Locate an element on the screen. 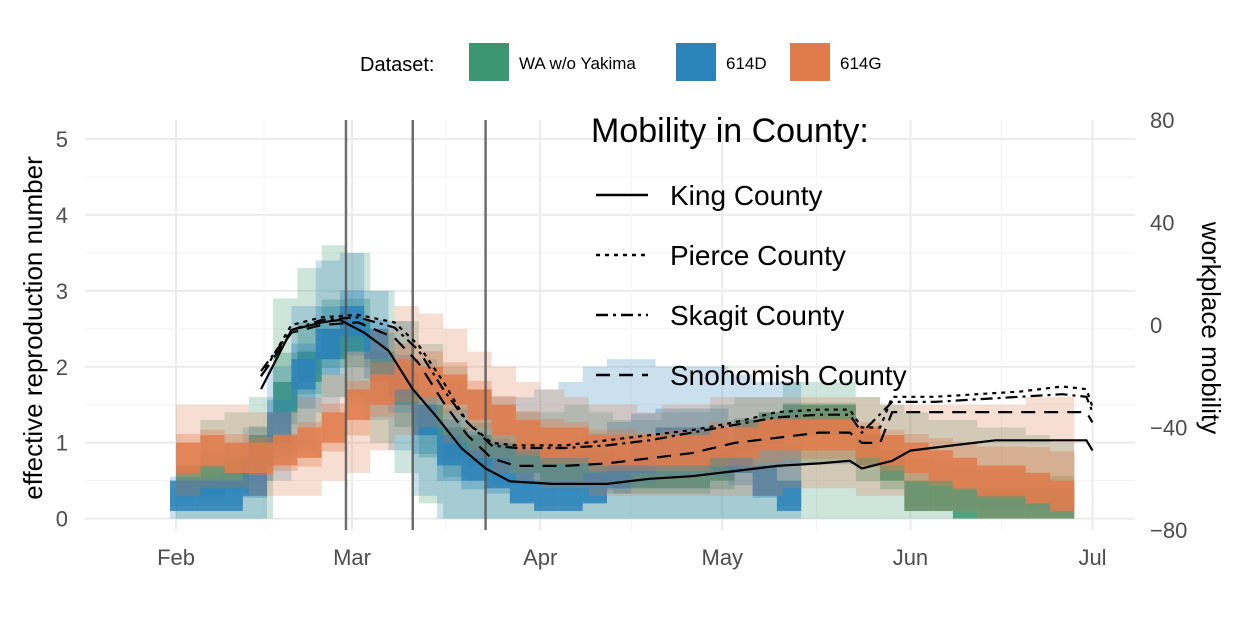 This screenshot has width=1250, height=625. x-tick-label: Feb is located at coordinates (176, 557).